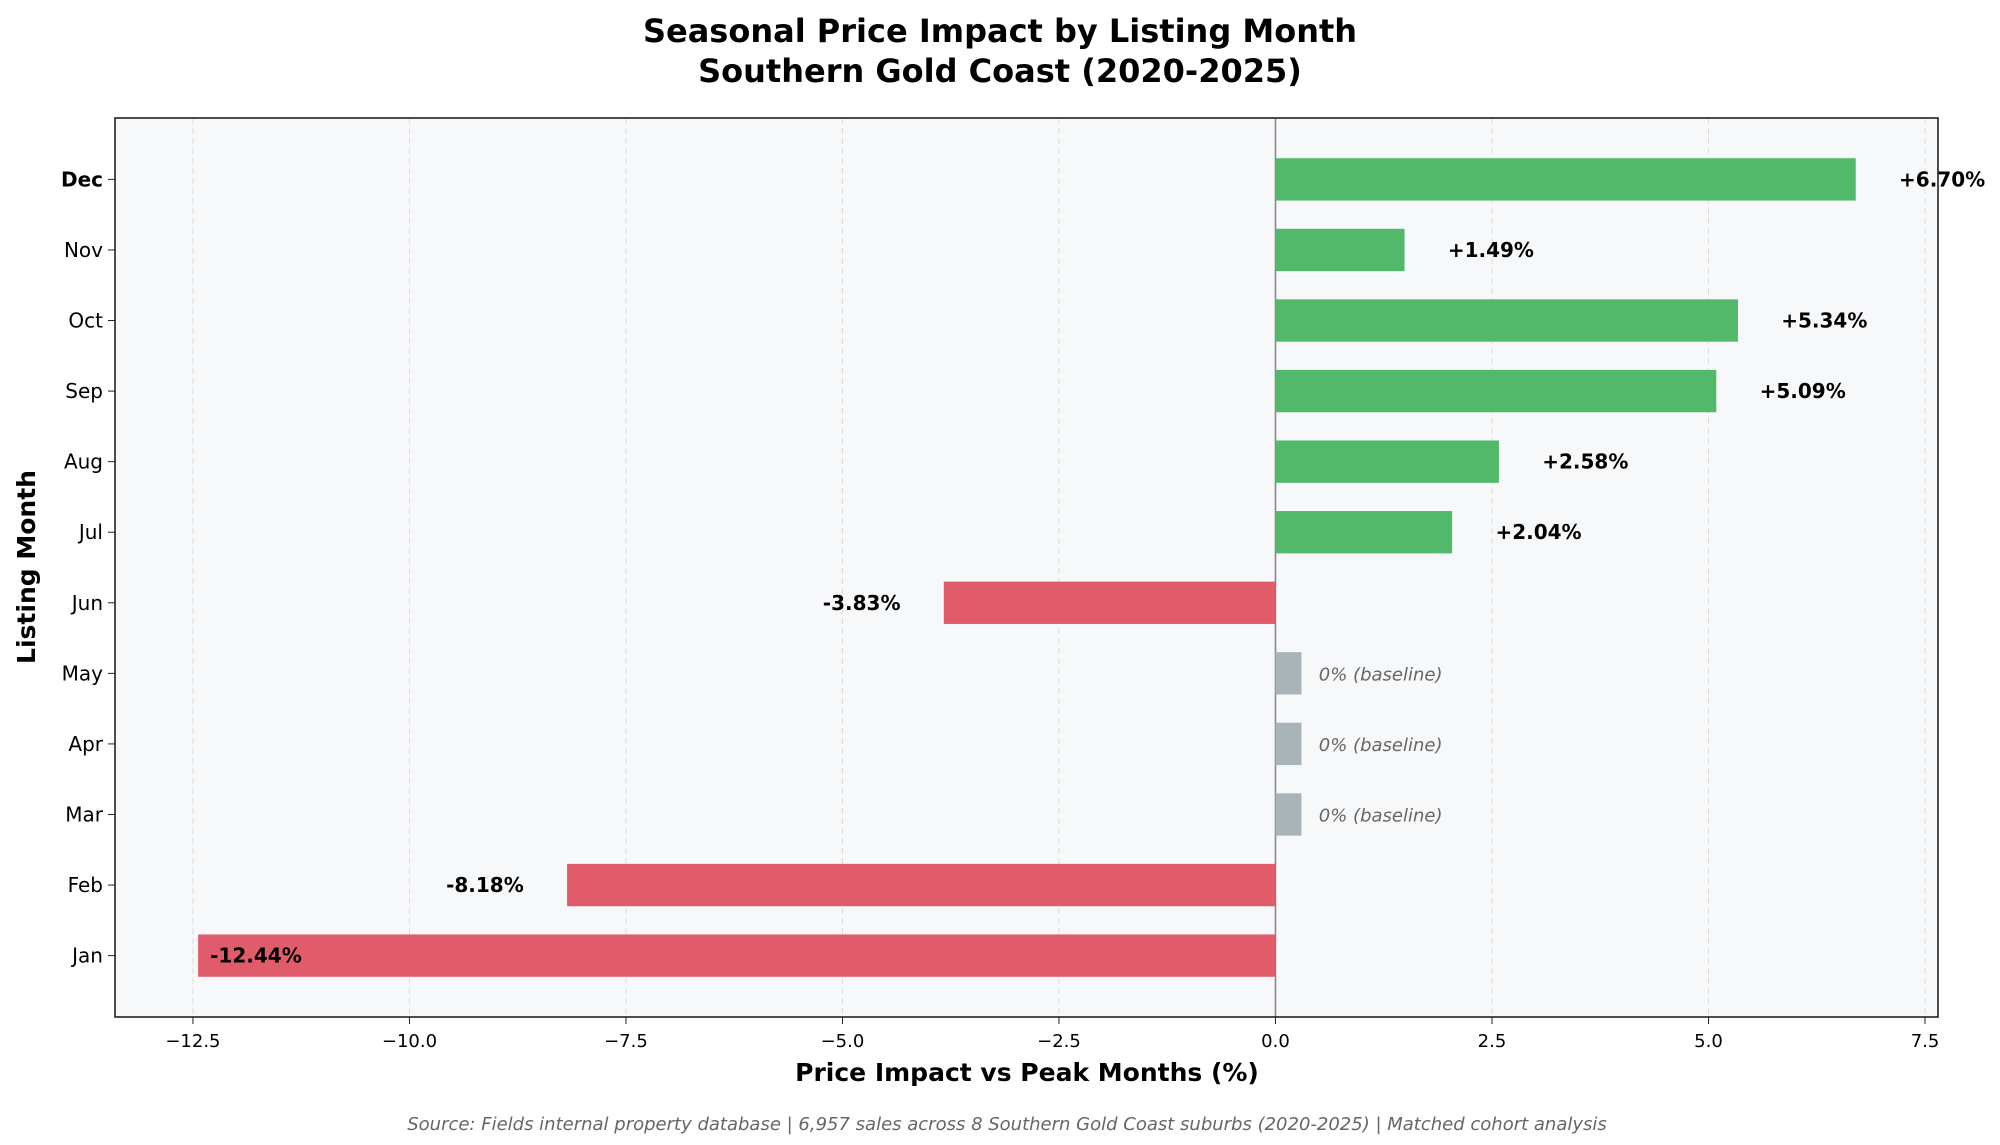 The width and height of the screenshot is (2000, 1145). Describe the element at coordinates (83, 462) in the screenshot. I see `y-tick-label: Aug` at that location.